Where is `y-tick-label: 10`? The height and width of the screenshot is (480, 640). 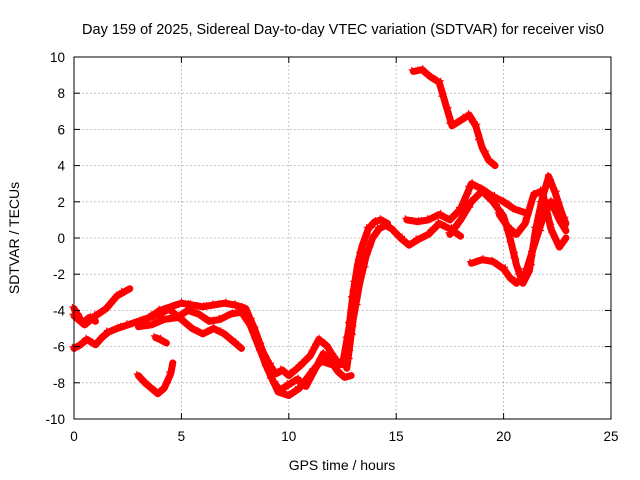 y-tick-label: 10 is located at coordinates (57, 57).